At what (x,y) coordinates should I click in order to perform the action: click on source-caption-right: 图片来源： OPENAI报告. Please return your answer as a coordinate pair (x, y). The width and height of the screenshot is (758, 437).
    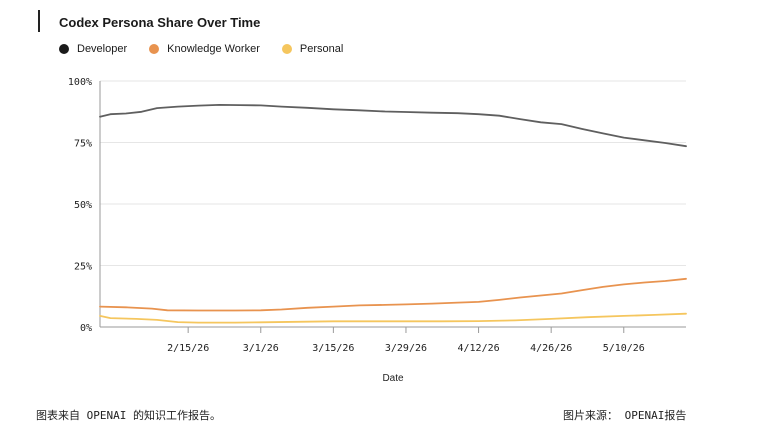
    Looking at the image, I should click on (625, 415).